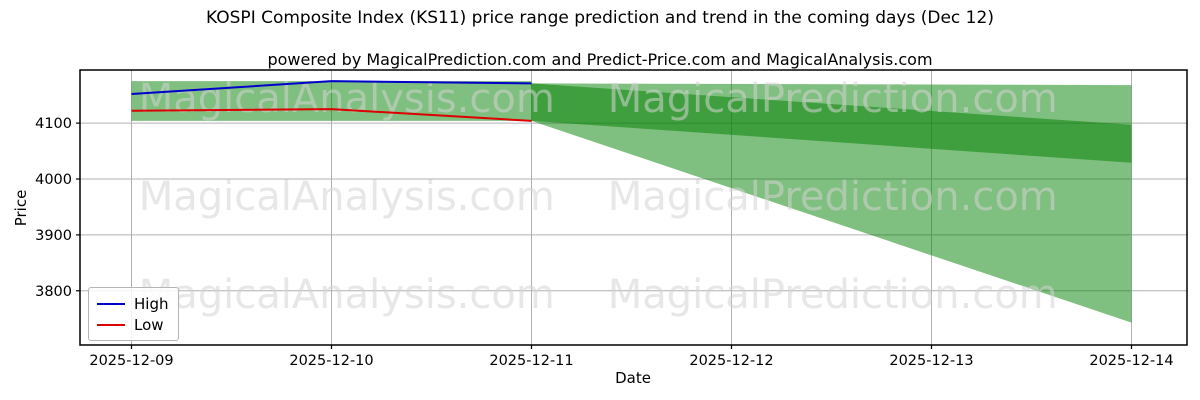  Describe the element at coordinates (931, 361) in the screenshot. I see `x-tick-label: 2025-12-13` at that location.